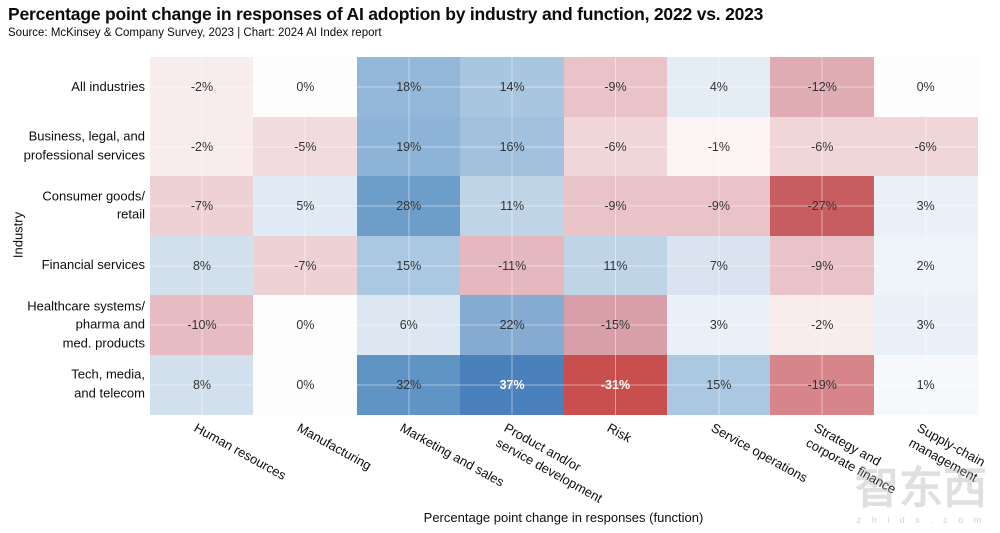 Image resolution: width=1000 pixels, height=533 pixels. What do you see at coordinates (925, 265) in the screenshot?
I see `heatmap-cell: 2%` at bounding box center [925, 265].